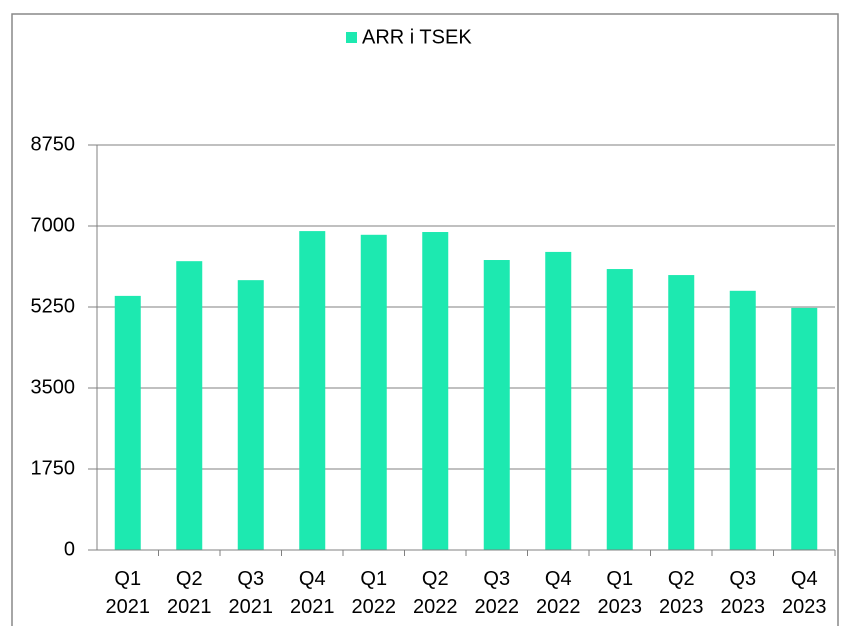  I want to click on x-tick-label: Q3 2023, so click(743, 593).